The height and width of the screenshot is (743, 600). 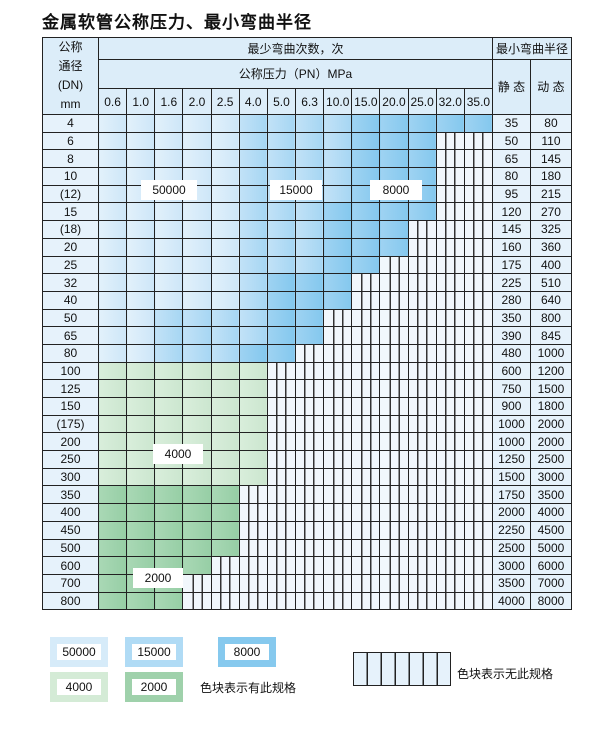 I want to click on static-radius-cell: 1000, so click(x=511, y=424).